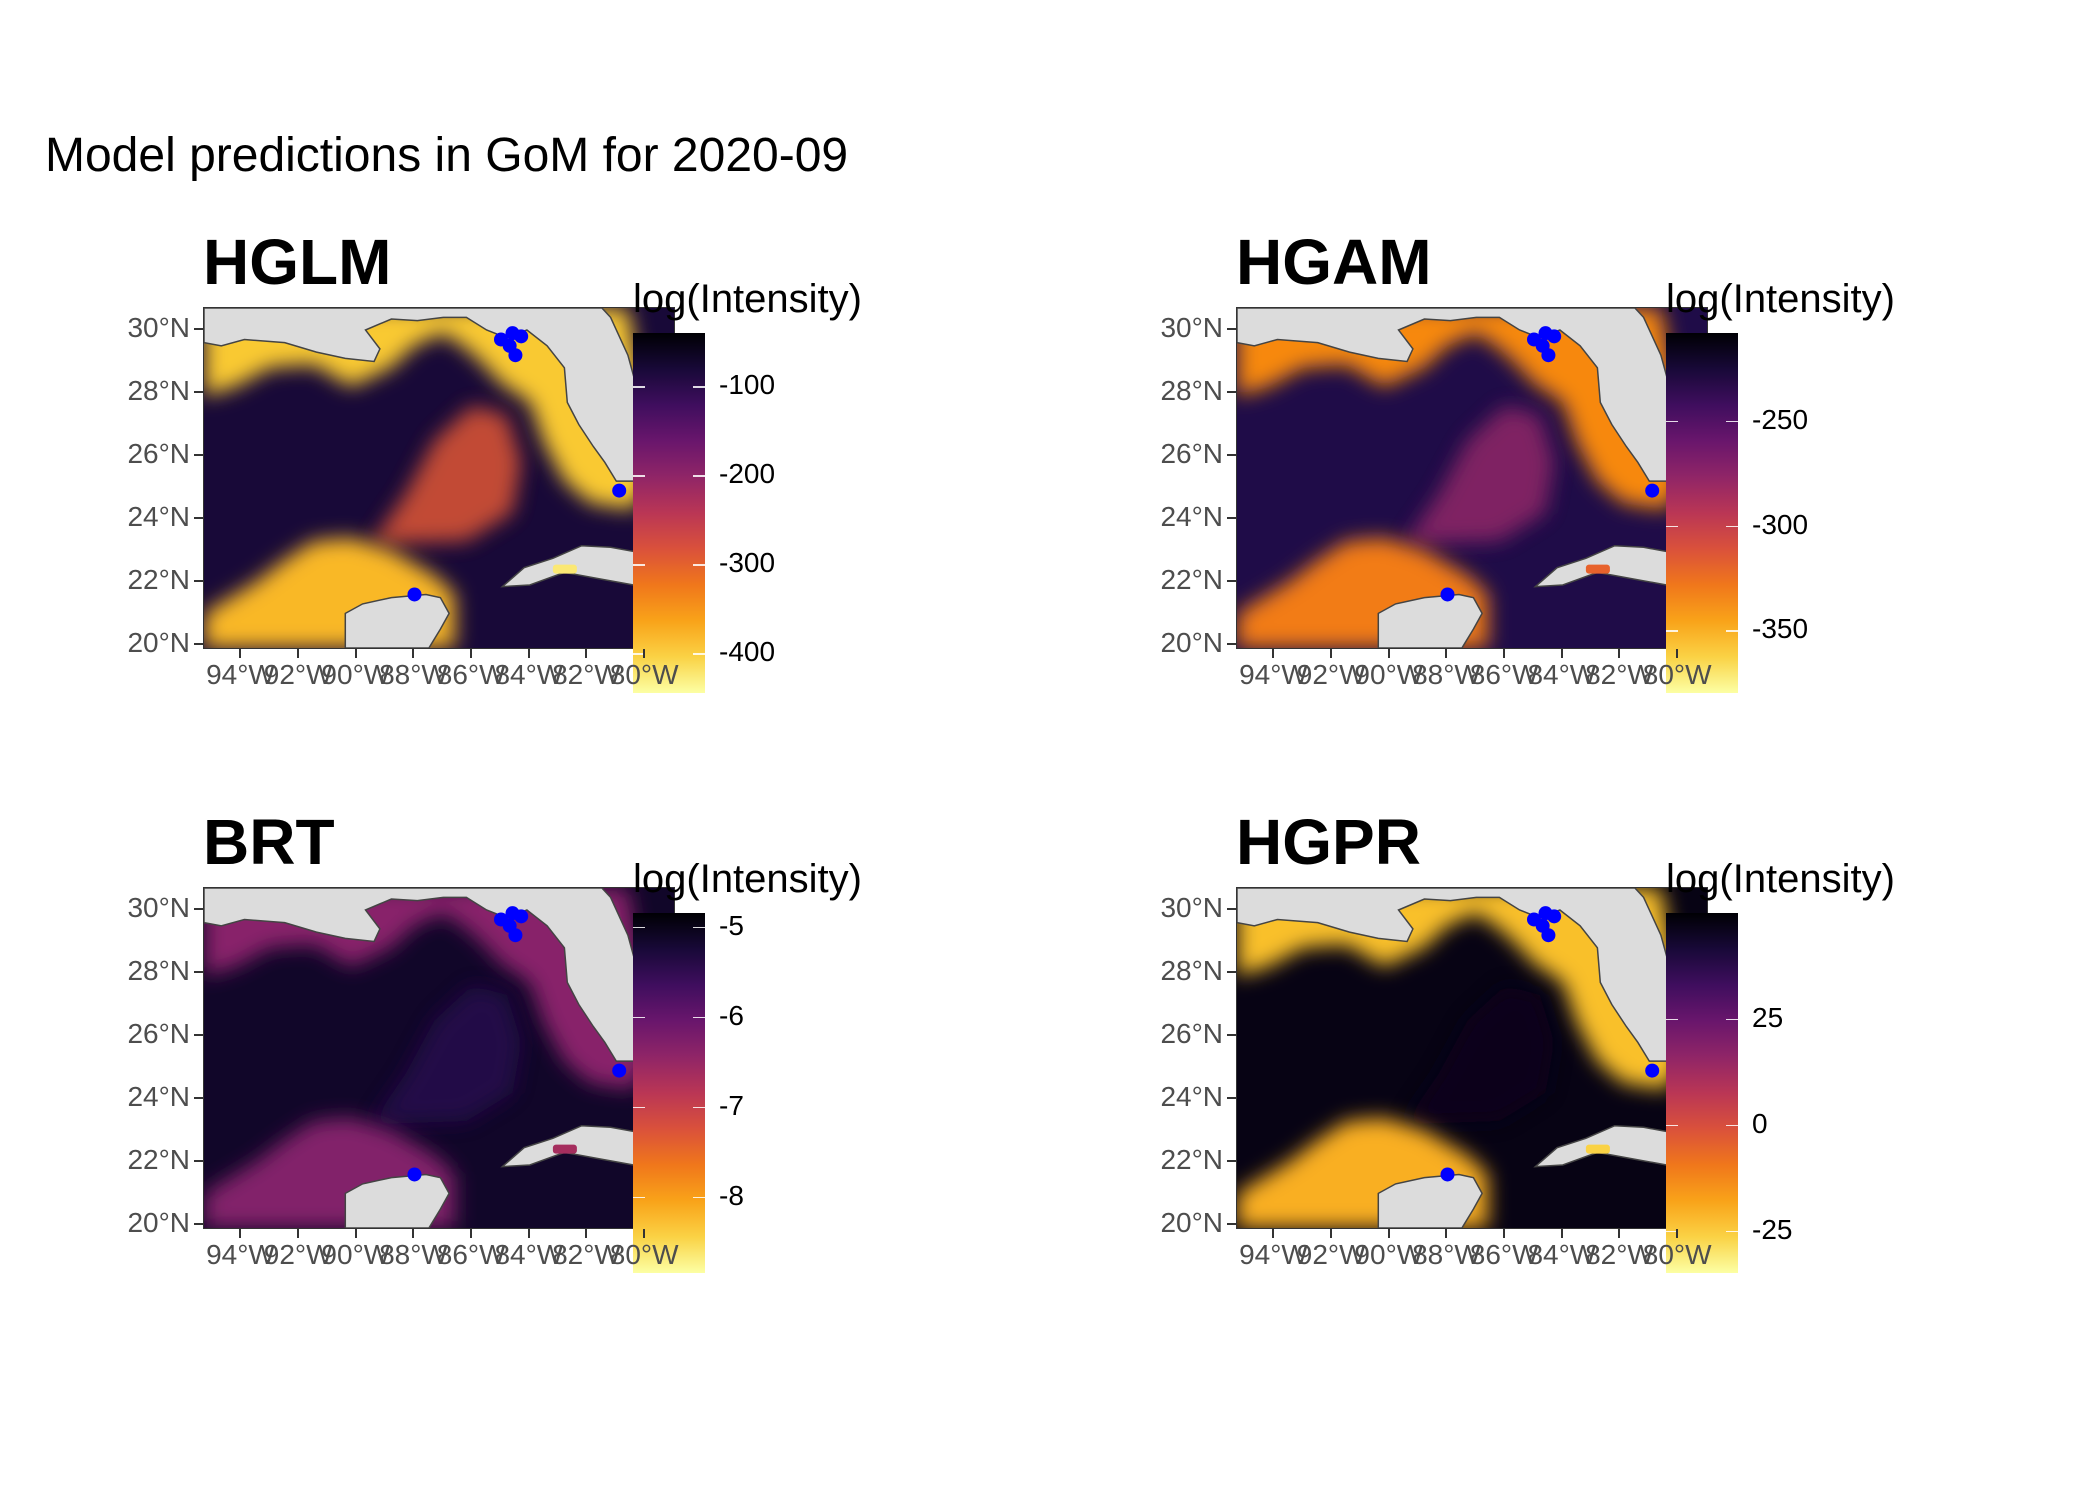  I want to click on x-tick-label: 92°W, so click(1331, 674).